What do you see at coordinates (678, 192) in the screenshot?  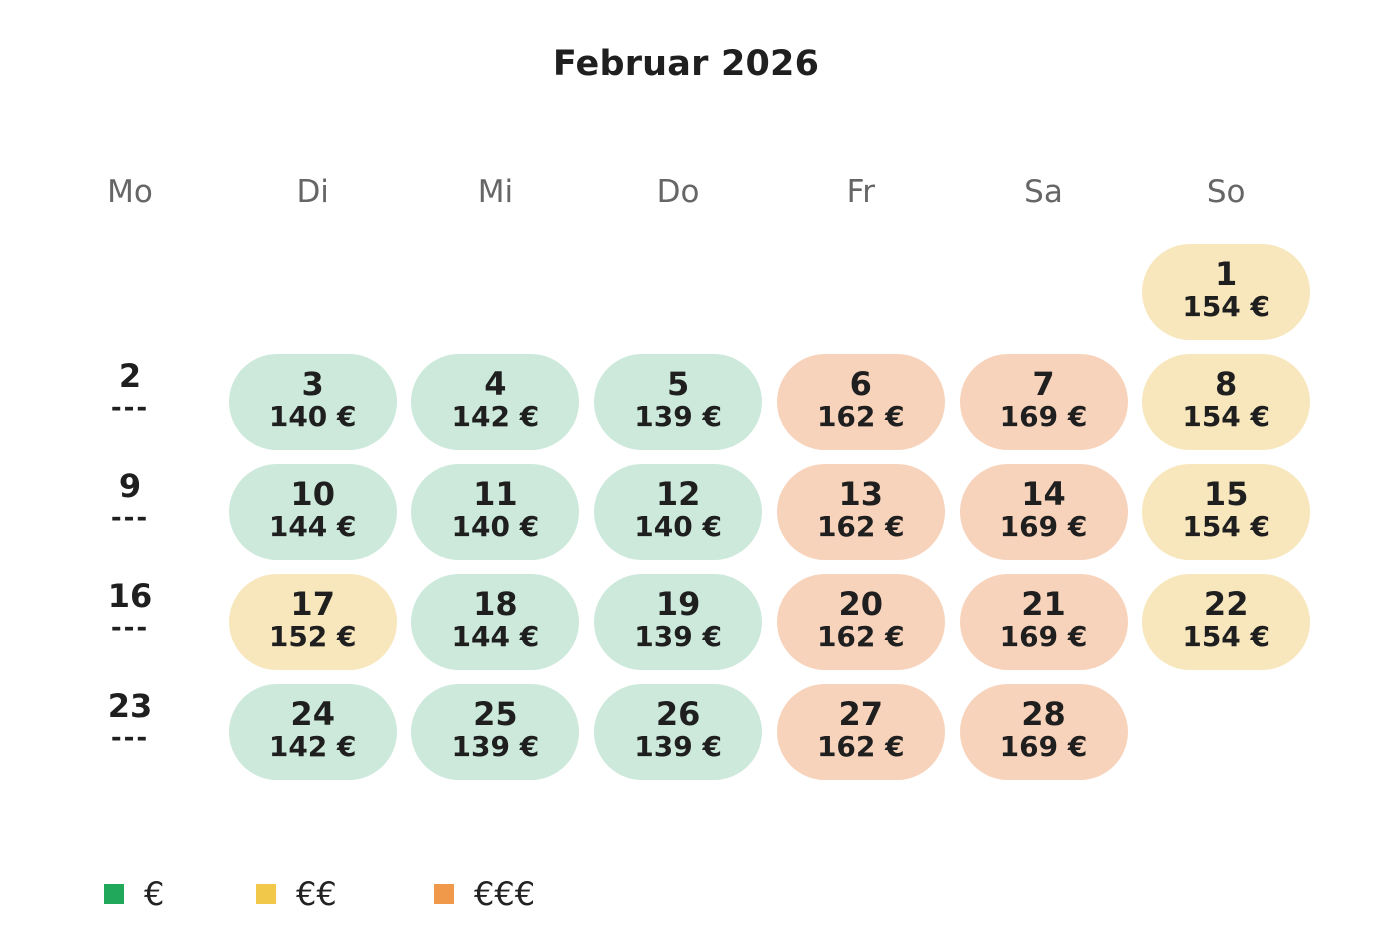 I see `weekday-do: Do` at bounding box center [678, 192].